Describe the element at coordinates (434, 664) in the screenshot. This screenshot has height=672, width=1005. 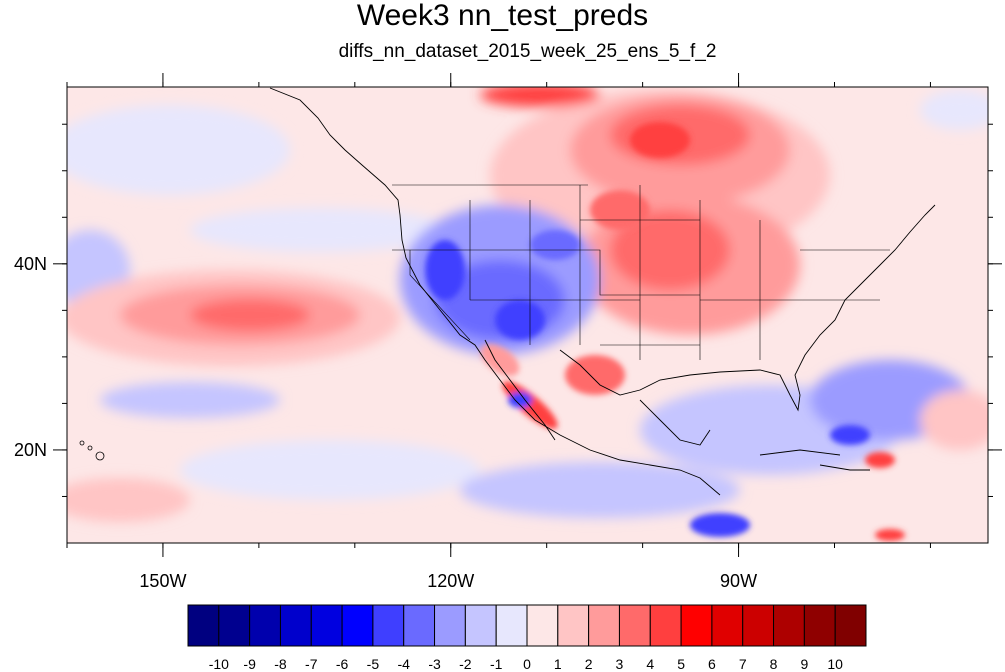
I see `colorbar-label: -3` at that location.